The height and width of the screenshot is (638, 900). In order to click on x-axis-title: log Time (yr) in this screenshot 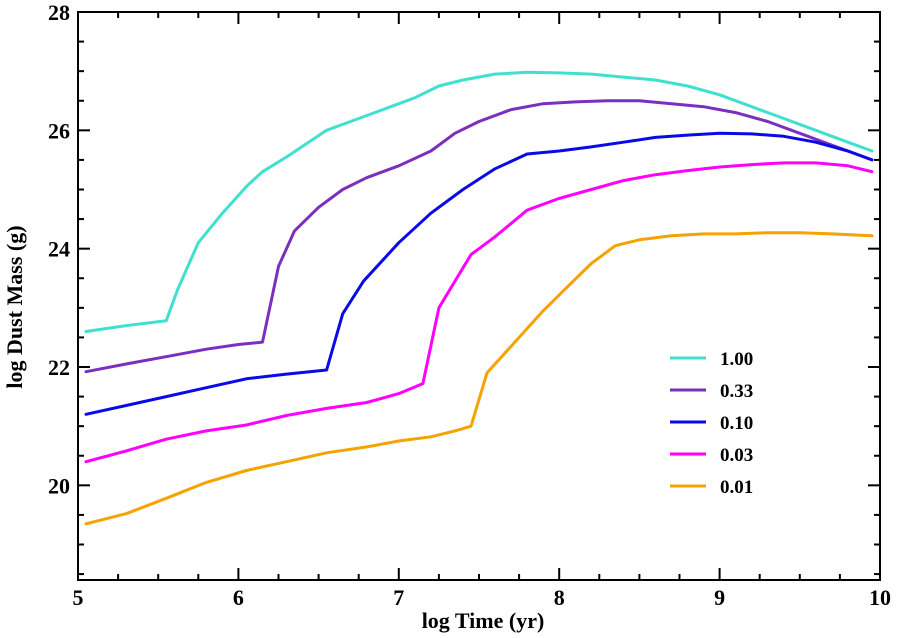, I will do `click(483, 620)`.